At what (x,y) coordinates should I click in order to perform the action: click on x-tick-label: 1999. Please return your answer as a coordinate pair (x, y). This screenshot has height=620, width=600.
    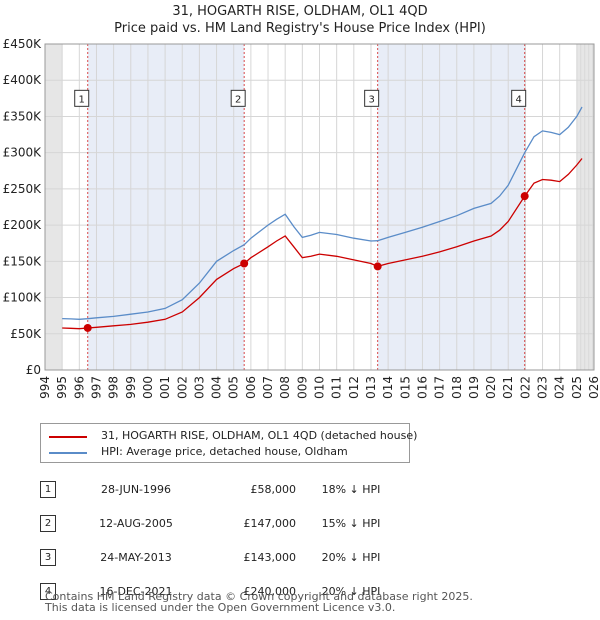
    Looking at the image, I should click on (131, 388).